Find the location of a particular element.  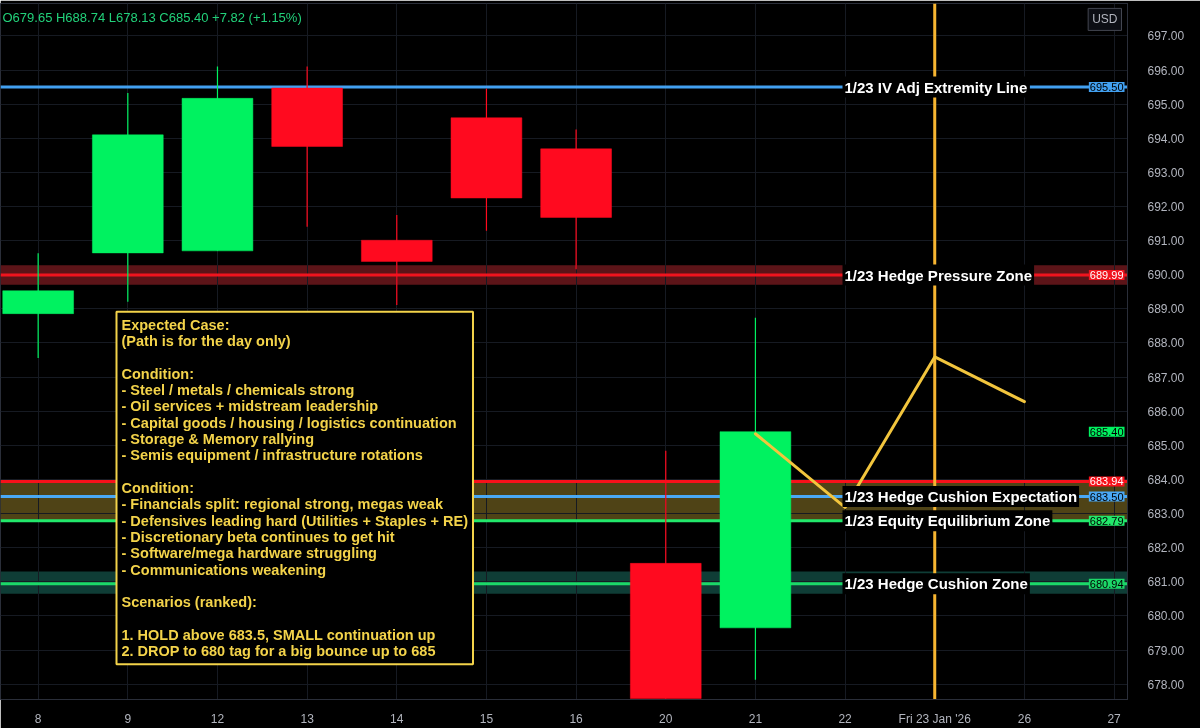

y-tick-label: 681.00 is located at coordinates (1166, 582).